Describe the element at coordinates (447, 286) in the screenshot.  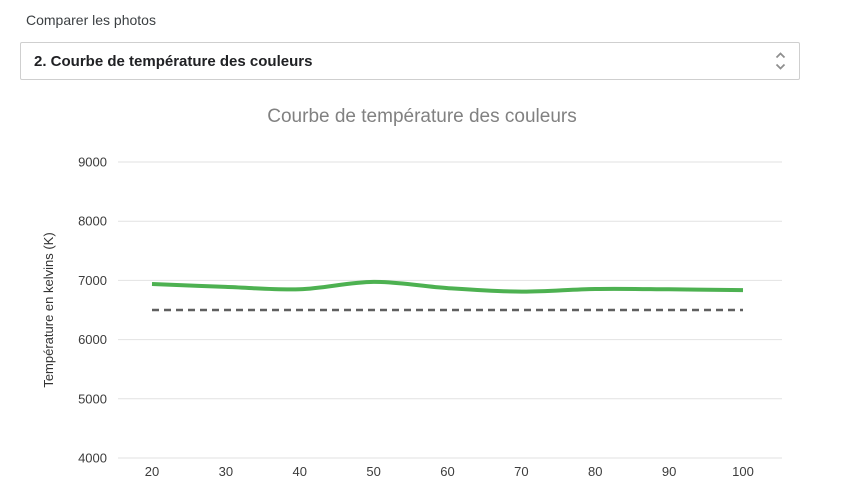
I see `series-temperature-couleurs-line` at that location.